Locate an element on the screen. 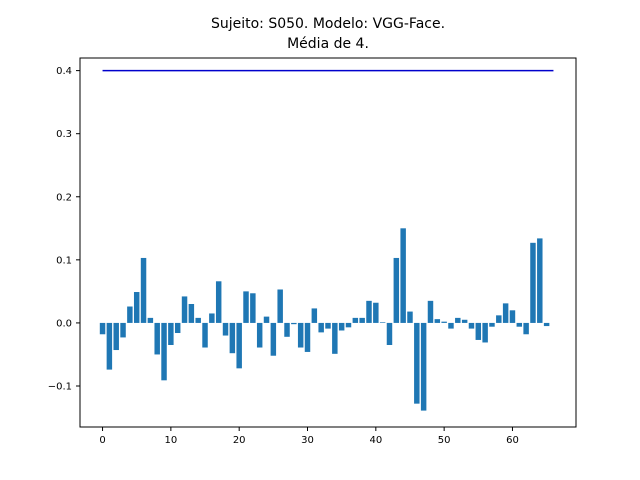 The width and height of the screenshot is (640, 480). x-tick-label-5: 50 is located at coordinates (444, 440).